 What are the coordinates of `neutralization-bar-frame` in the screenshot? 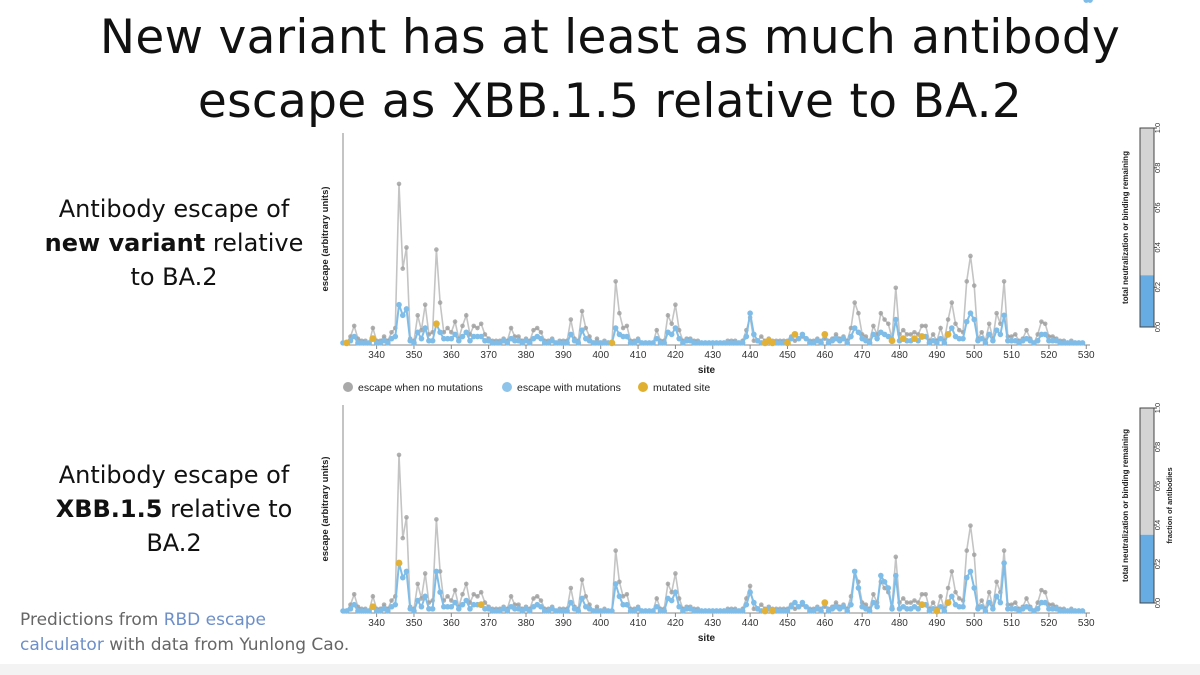 It's located at (1147, 227).